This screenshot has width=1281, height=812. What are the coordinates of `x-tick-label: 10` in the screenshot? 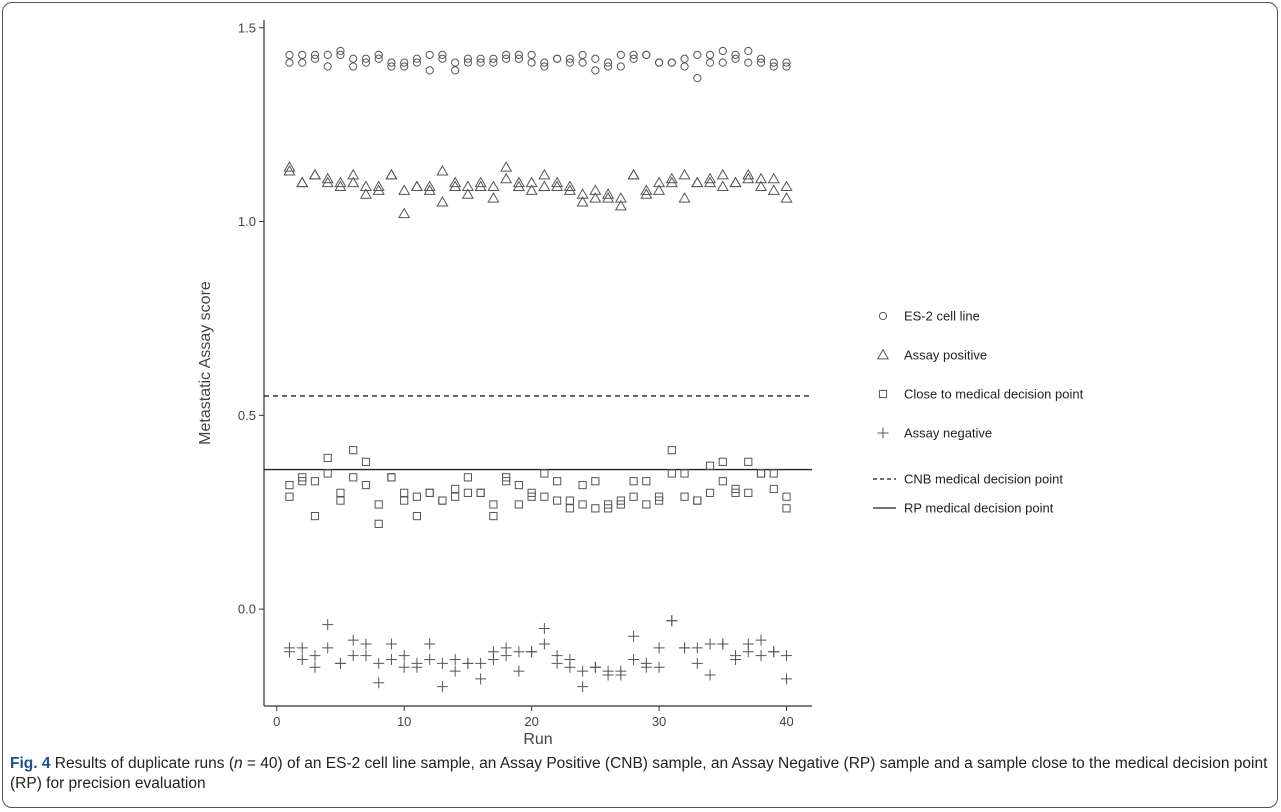 It's located at (404, 721).